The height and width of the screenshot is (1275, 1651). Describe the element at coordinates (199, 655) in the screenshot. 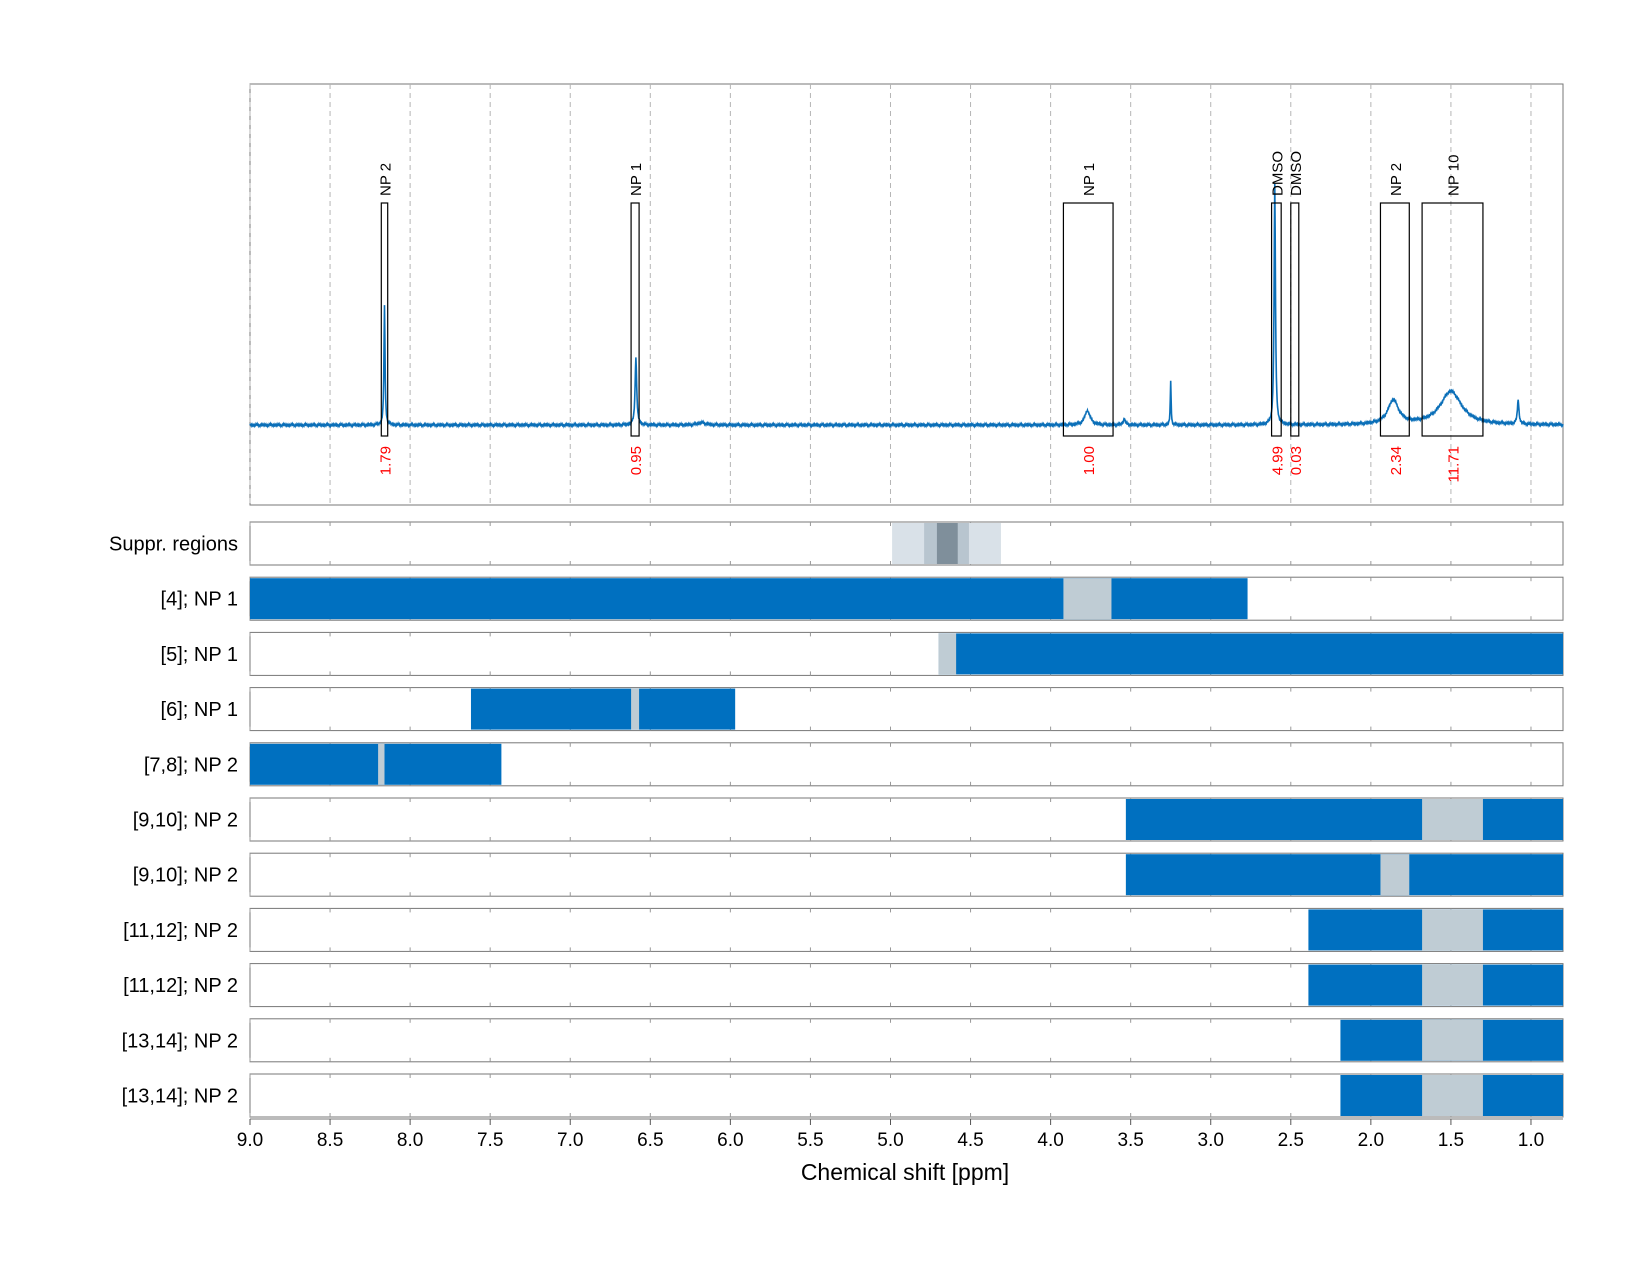

I see `track-label: [5]; NP 1` at that location.